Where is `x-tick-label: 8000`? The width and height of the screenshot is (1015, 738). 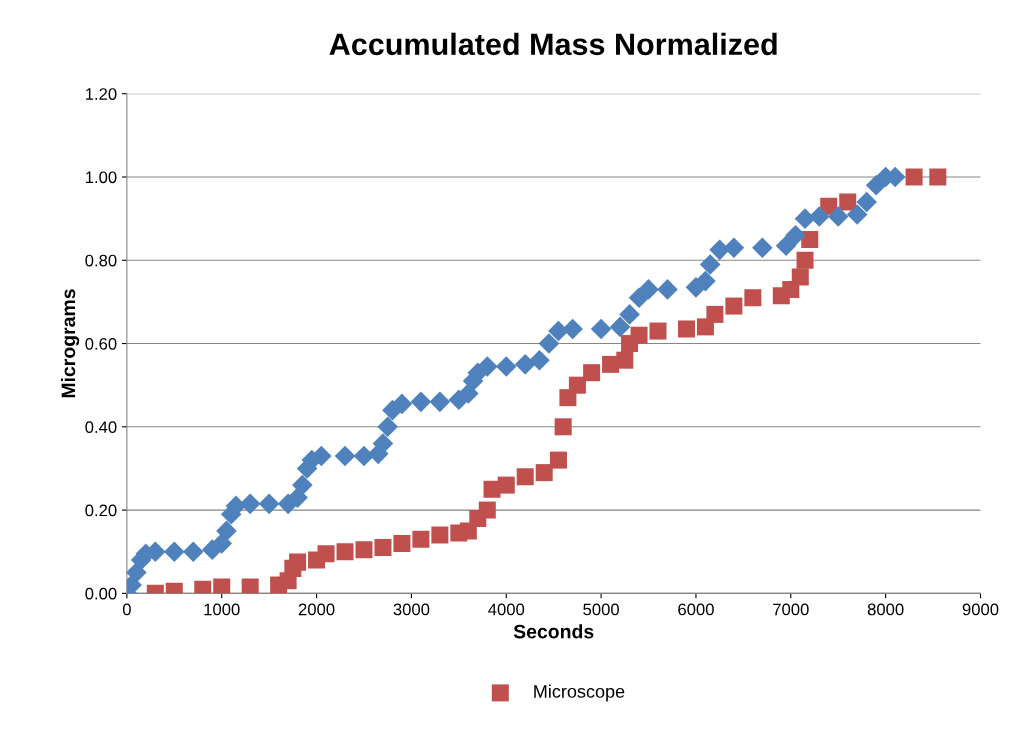 x-tick-label: 8000 is located at coordinates (885, 609).